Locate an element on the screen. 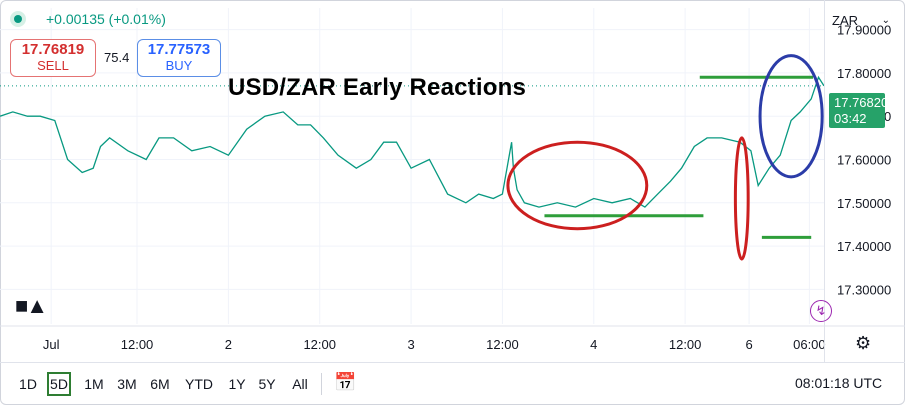 The image size is (905, 405). chevron-down-icon: ⌄ is located at coordinates (885, 20).